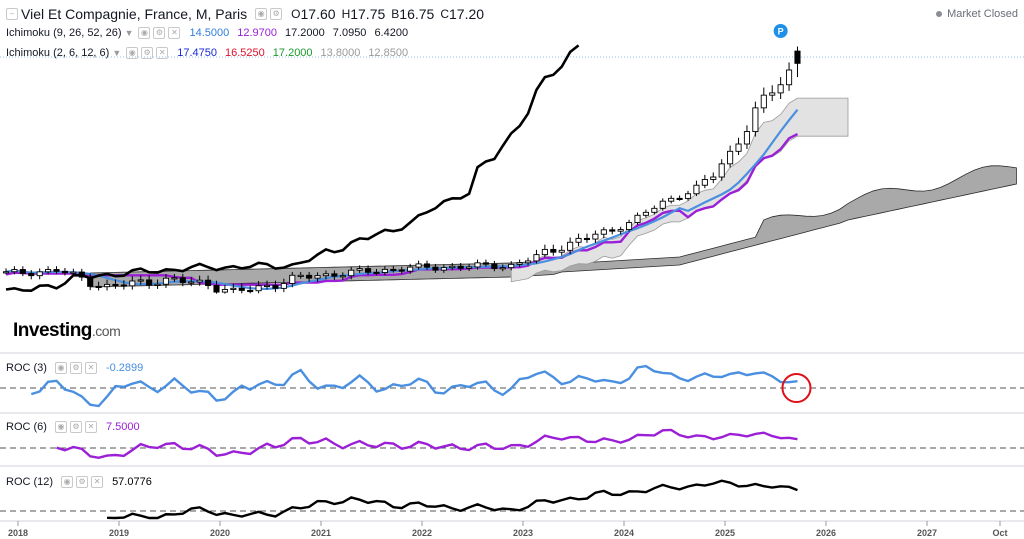 The height and width of the screenshot is (539, 1024). Describe the element at coordinates (132, 482) in the screenshot. I see `roc12-value: 57.0776` at that location.